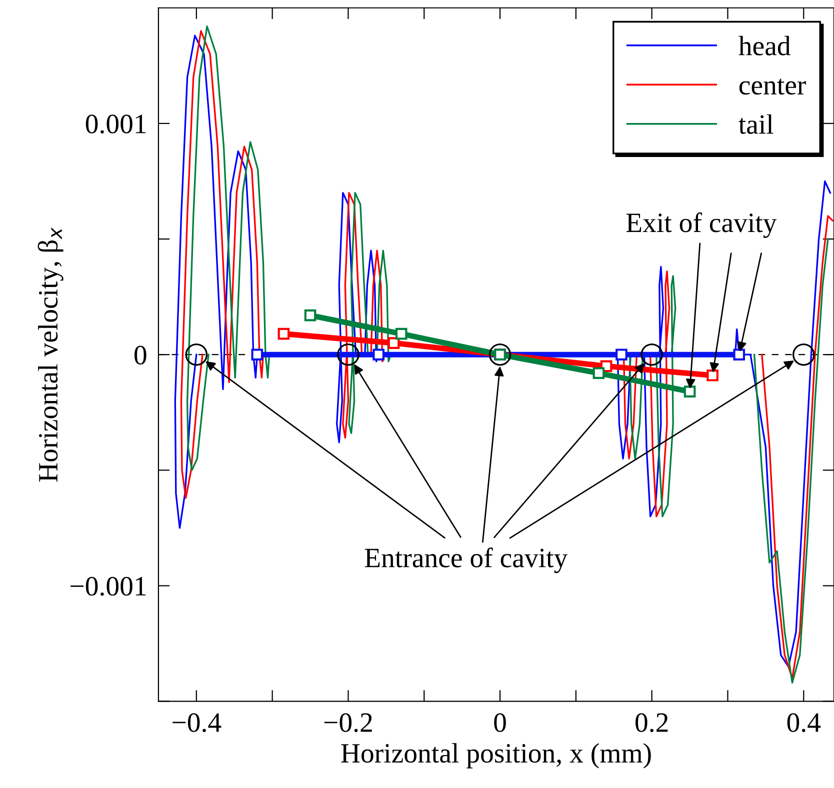 The width and height of the screenshot is (834, 788). I want to click on legend-label: head, so click(764, 46).